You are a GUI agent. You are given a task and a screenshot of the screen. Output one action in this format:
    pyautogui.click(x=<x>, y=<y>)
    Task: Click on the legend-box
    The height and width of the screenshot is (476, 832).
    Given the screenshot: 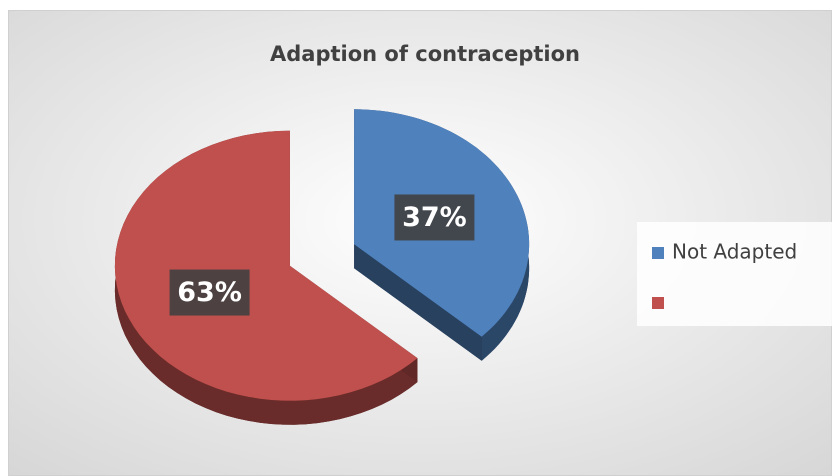 What is the action you would take?
    pyautogui.click(x=734, y=274)
    